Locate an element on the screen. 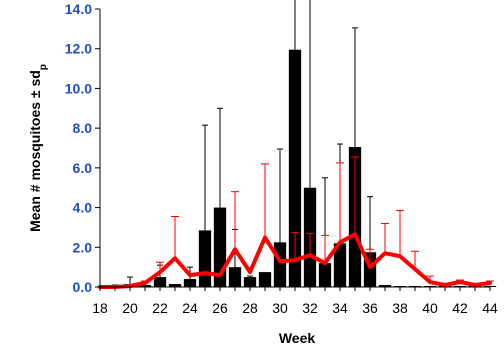 The height and width of the screenshot is (352, 504). x-tick-label: 18 is located at coordinates (100, 308).